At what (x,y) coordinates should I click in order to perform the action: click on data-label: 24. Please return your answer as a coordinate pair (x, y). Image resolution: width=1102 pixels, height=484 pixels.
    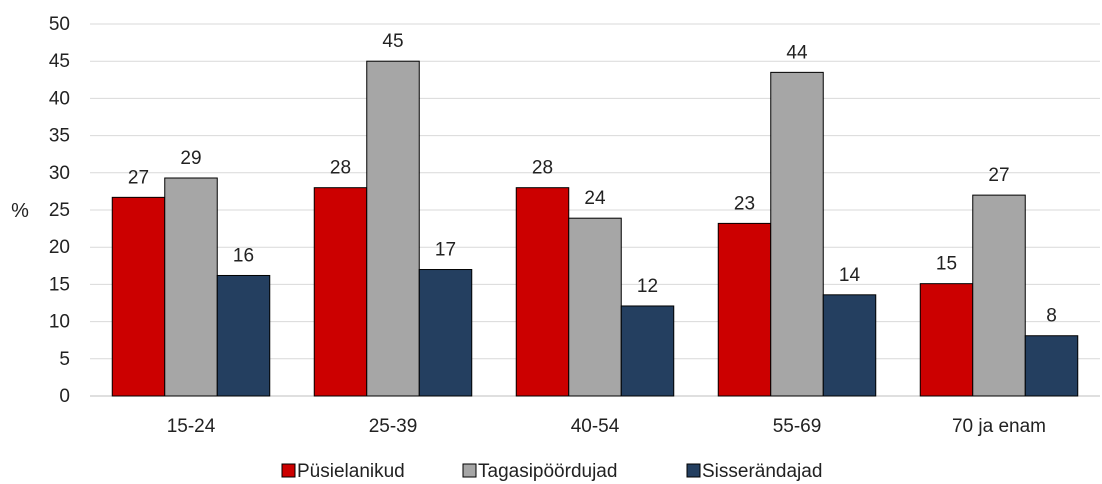
    Looking at the image, I should click on (595, 198).